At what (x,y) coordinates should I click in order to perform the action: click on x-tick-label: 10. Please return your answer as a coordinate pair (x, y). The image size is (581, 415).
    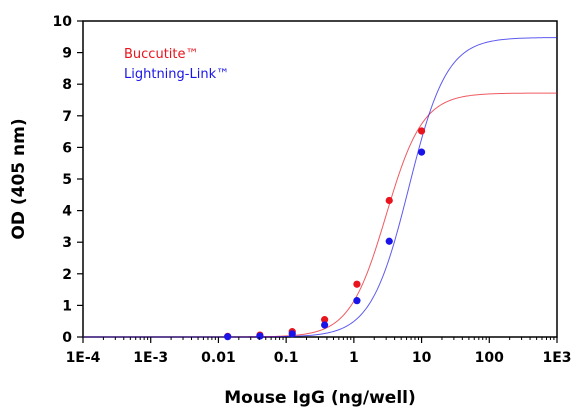
    Looking at the image, I should click on (422, 358).